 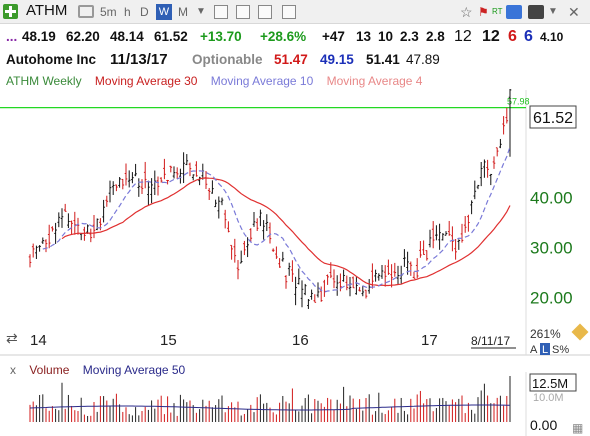 I want to click on ma10-value: 49.15, so click(x=337, y=59).